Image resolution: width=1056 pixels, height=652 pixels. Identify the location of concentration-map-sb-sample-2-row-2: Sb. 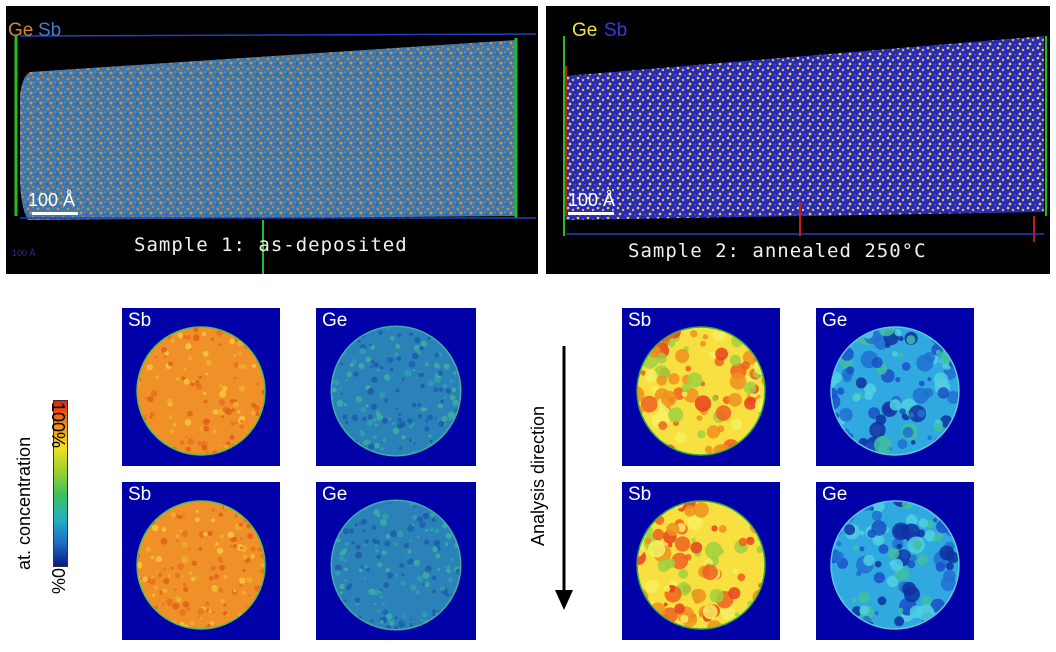
(701, 561).